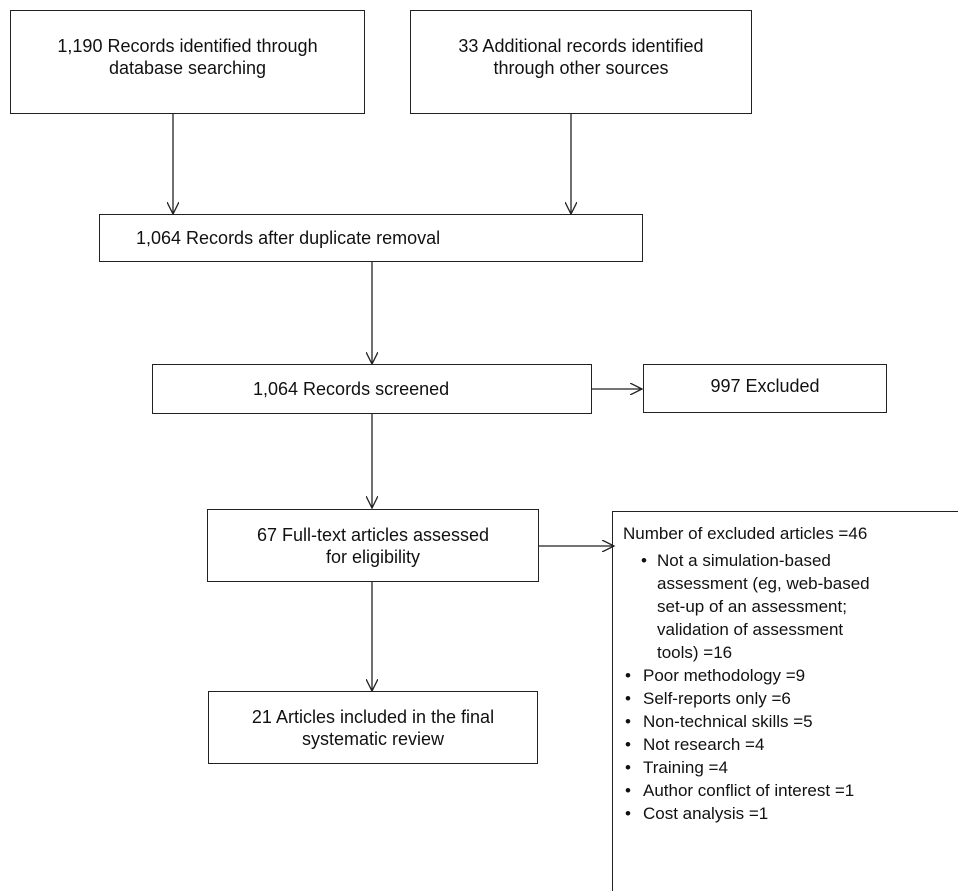 This screenshot has width=958, height=891. What do you see at coordinates (581, 68) in the screenshot?
I see `other-sources-line-2: through other sources` at bounding box center [581, 68].